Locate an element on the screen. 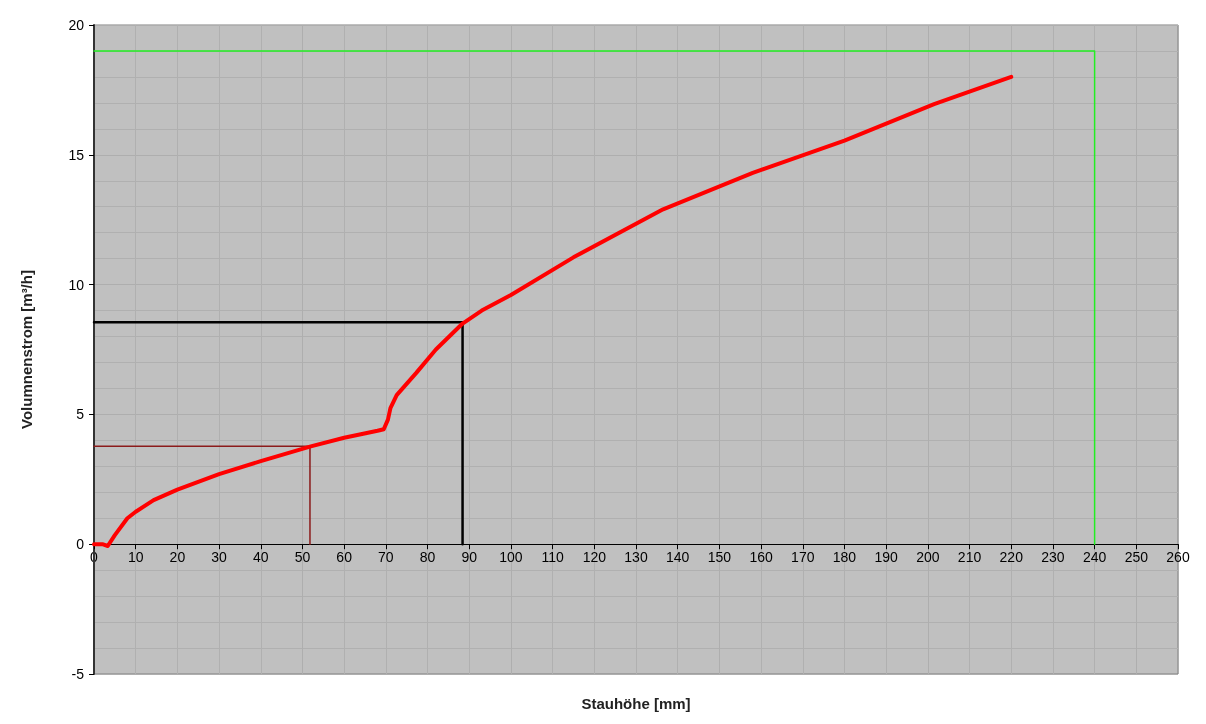 The width and height of the screenshot is (1206, 724). x-tick-label: 60 is located at coordinates (344, 557).